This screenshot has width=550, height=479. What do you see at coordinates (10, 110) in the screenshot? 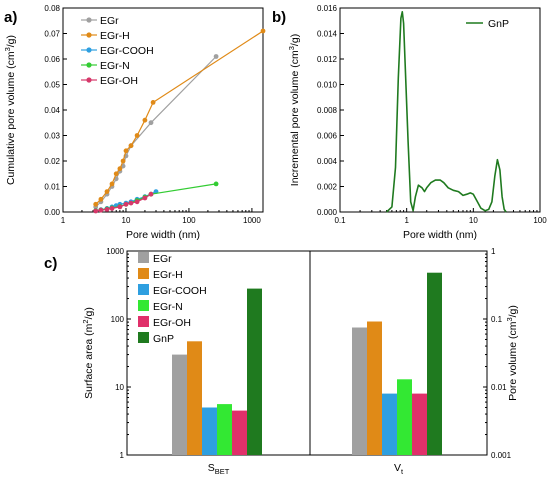
I see `y-axis-label: Cumulative pore volume (cm3/g)` at bounding box center [10, 110].